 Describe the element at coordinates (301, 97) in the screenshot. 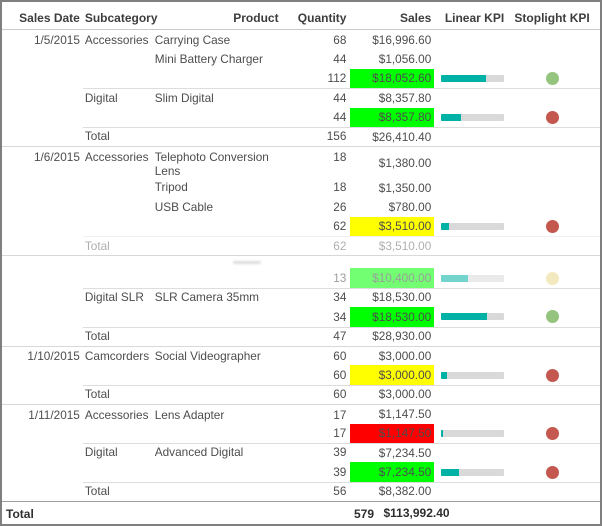

I see `table-row: Digital Slim Digital 44 $8,357.80` at that location.